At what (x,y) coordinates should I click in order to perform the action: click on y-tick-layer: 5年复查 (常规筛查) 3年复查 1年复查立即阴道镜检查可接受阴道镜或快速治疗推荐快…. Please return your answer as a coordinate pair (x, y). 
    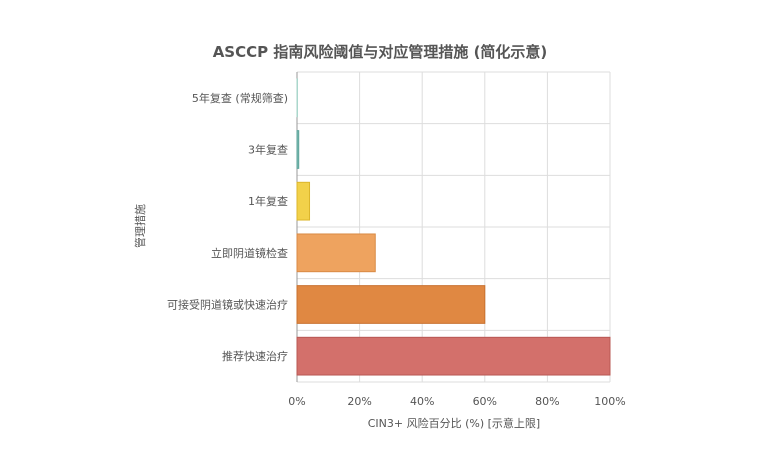
    Looking at the image, I should click on (227, 227).